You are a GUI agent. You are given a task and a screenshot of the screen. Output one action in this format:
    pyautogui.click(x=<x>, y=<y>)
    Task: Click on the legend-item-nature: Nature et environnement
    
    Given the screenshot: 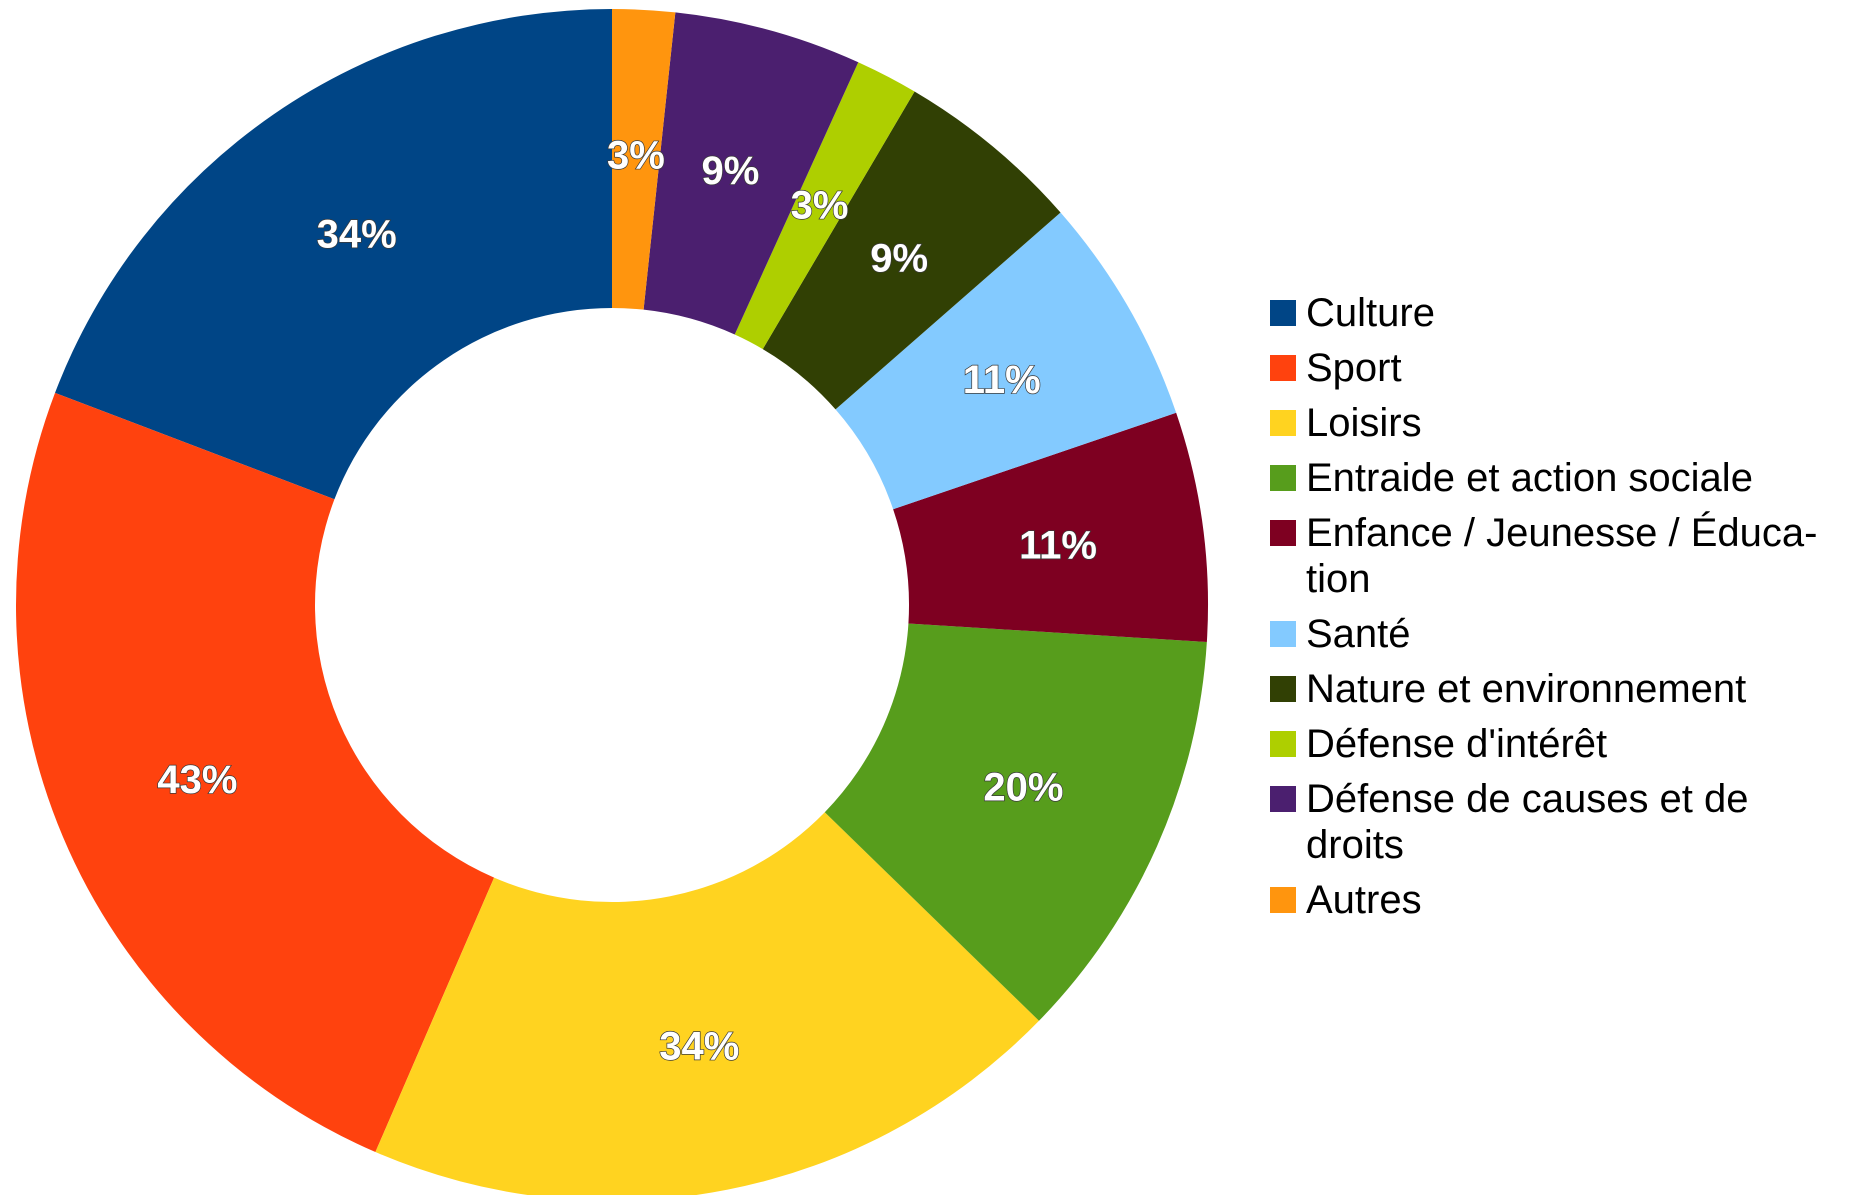 What is the action you would take?
    pyautogui.click(x=1565, y=689)
    